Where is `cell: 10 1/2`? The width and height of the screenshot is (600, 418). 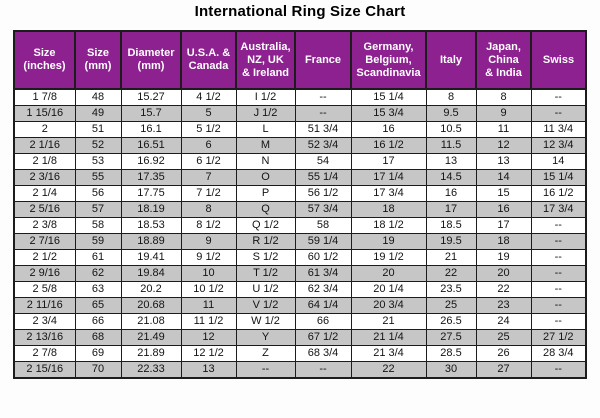
cell: 10 1/2 is located at coordinates (208, 289).